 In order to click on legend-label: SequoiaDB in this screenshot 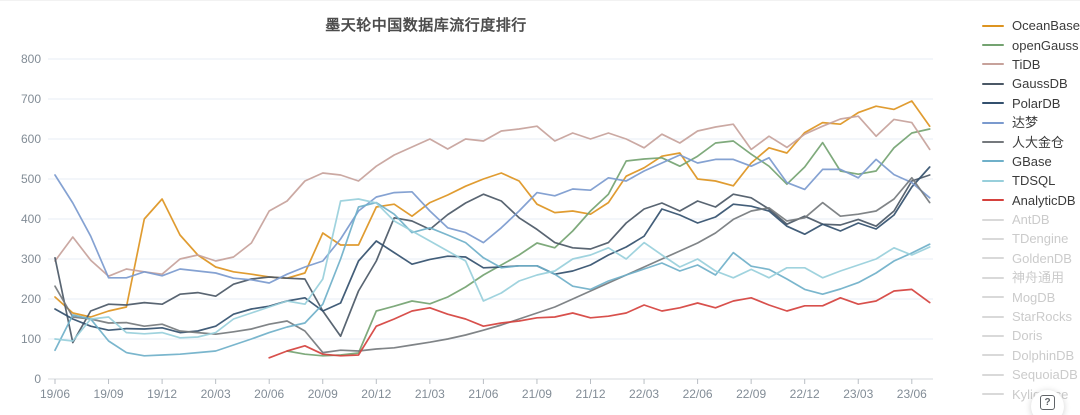, I will do `click(1045, 375)`.